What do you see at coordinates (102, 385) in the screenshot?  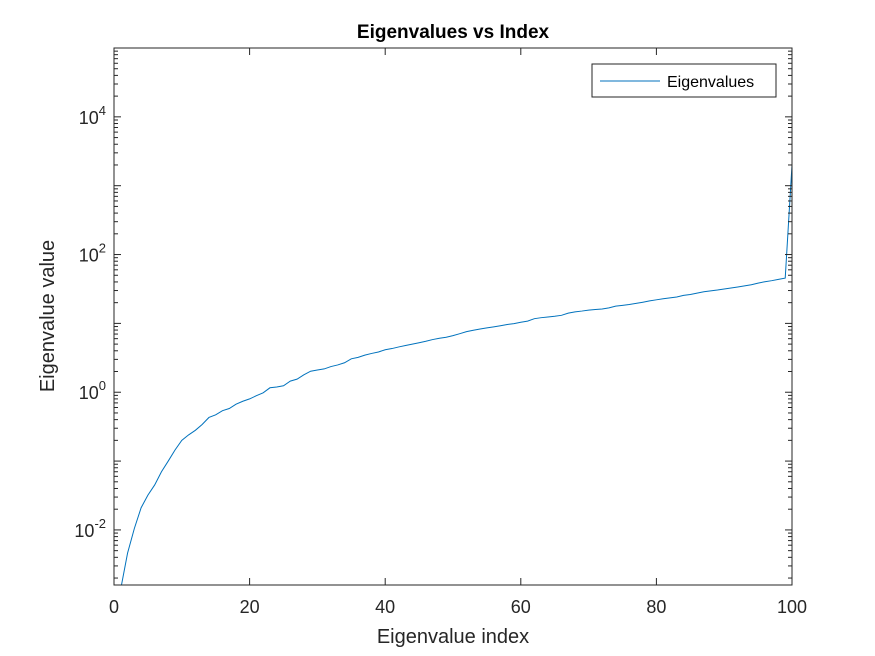 I see `y-tick-label-exponent: 0` at bounding box center [102, 385].